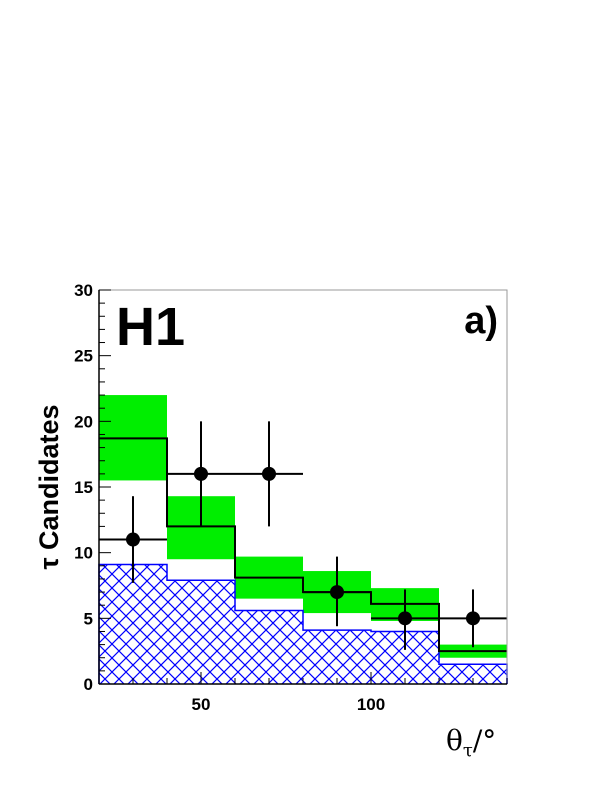  What do you see at coordinates (83, 356) in the screenshot?
I see `y-tick-label: 25` at bounding box center [83, 356].